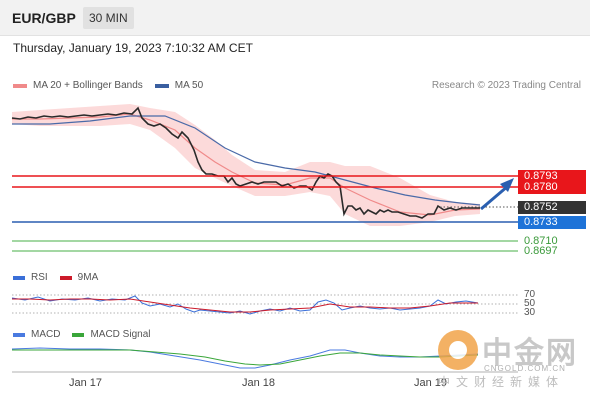  Describe the element at coordinates (161, 85) in the screenshot. I see `legend-swatch-ma50` at that location.